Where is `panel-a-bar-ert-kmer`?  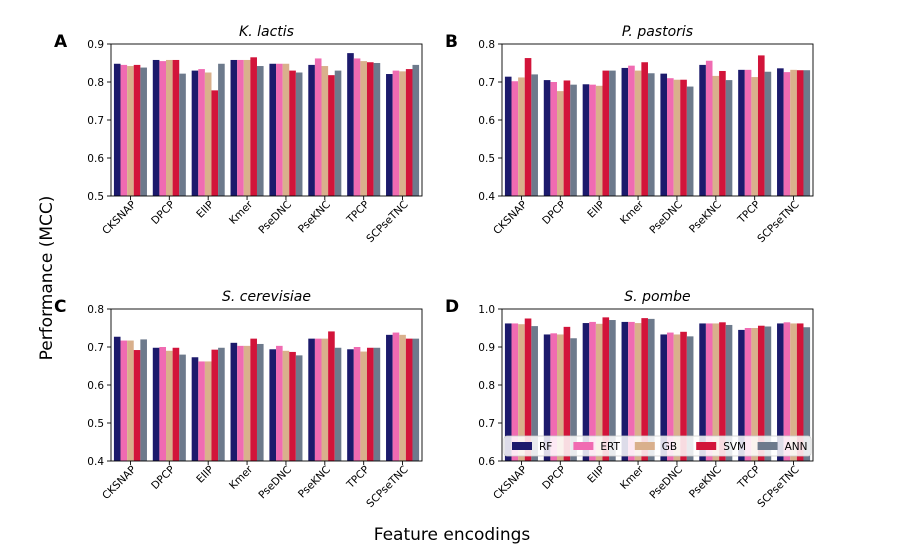 panel-a-bar-ert-kmer is located at coordinates (240, 128).